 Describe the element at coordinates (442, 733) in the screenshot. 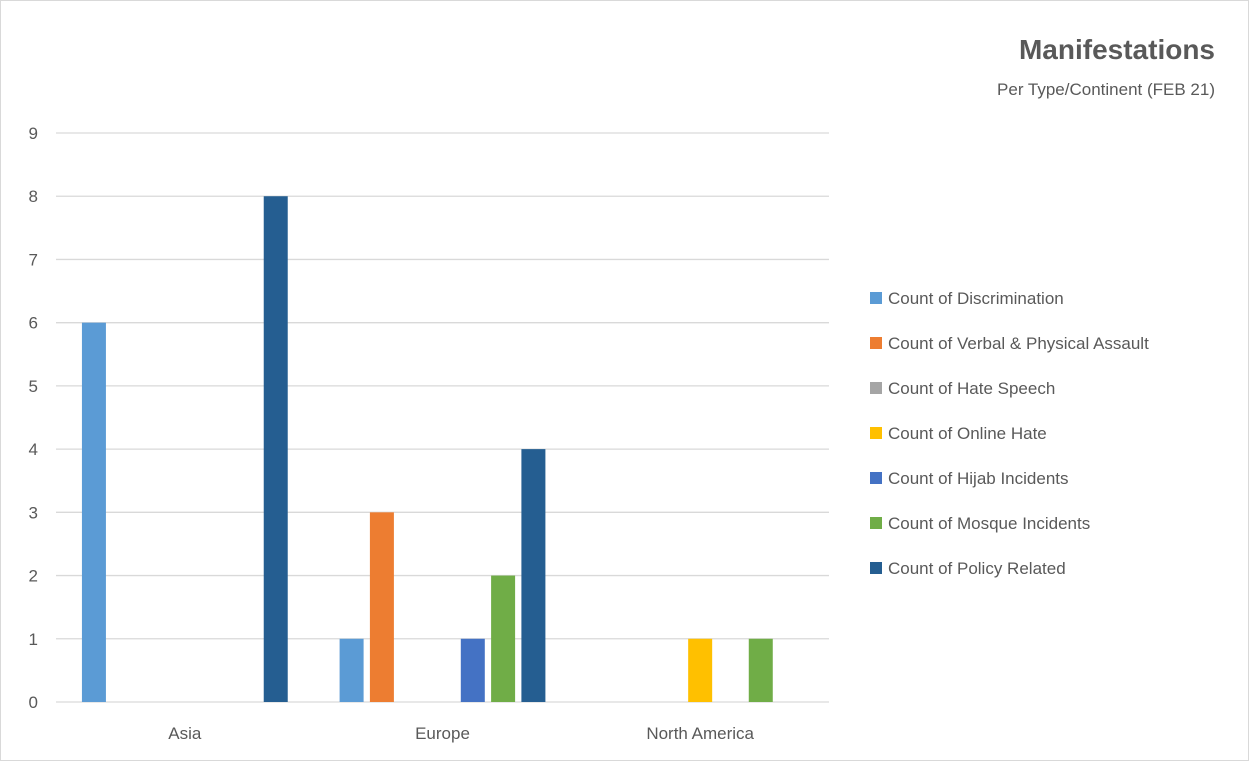

I see `x-tick-label: Europe` at that location.